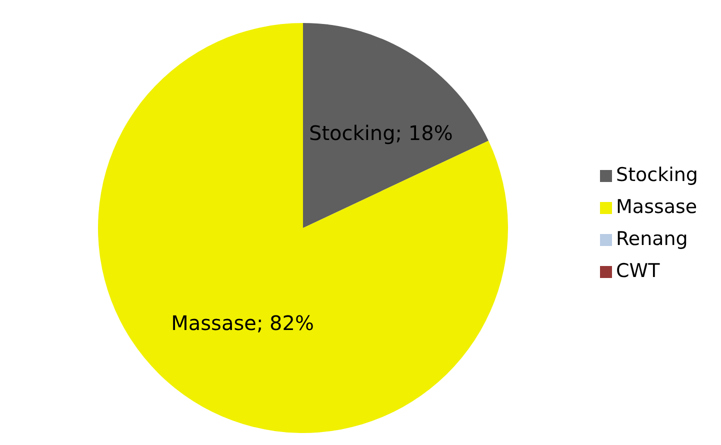 The height and width of the screenshot is (445, 721). I want to click on legend-label: CWT, so click(638, 271).